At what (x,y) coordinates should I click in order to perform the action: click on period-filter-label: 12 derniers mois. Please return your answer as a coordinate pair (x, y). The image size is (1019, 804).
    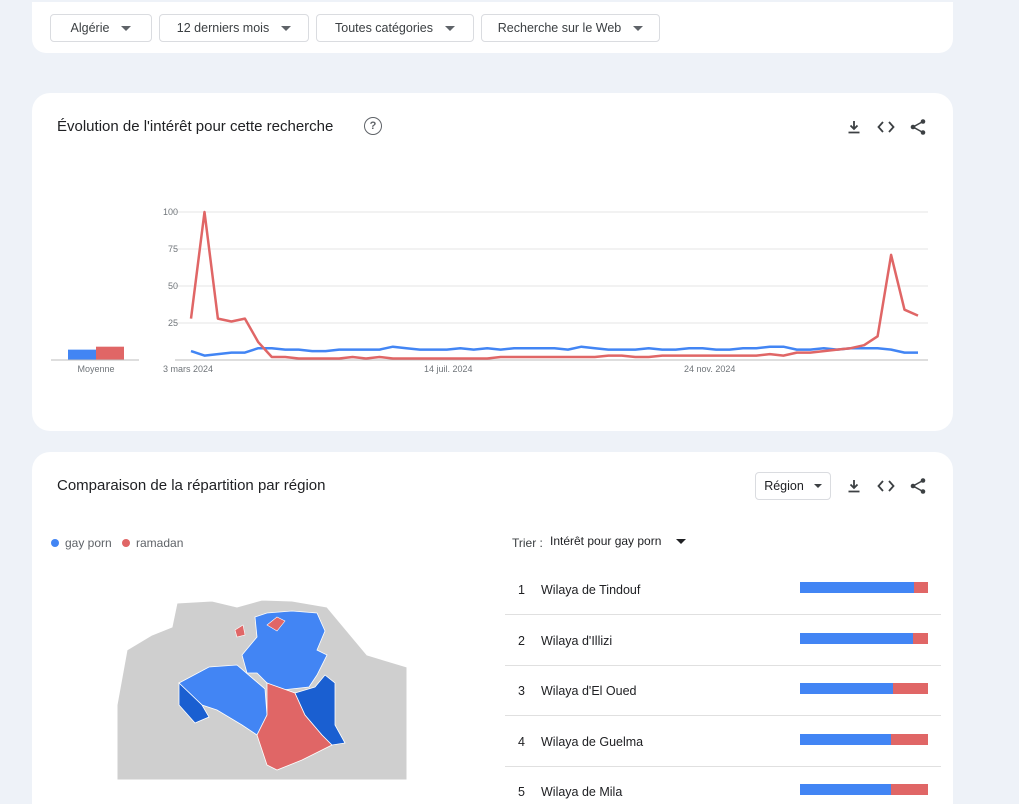
    Looking at the image, I should click on (223, 28).